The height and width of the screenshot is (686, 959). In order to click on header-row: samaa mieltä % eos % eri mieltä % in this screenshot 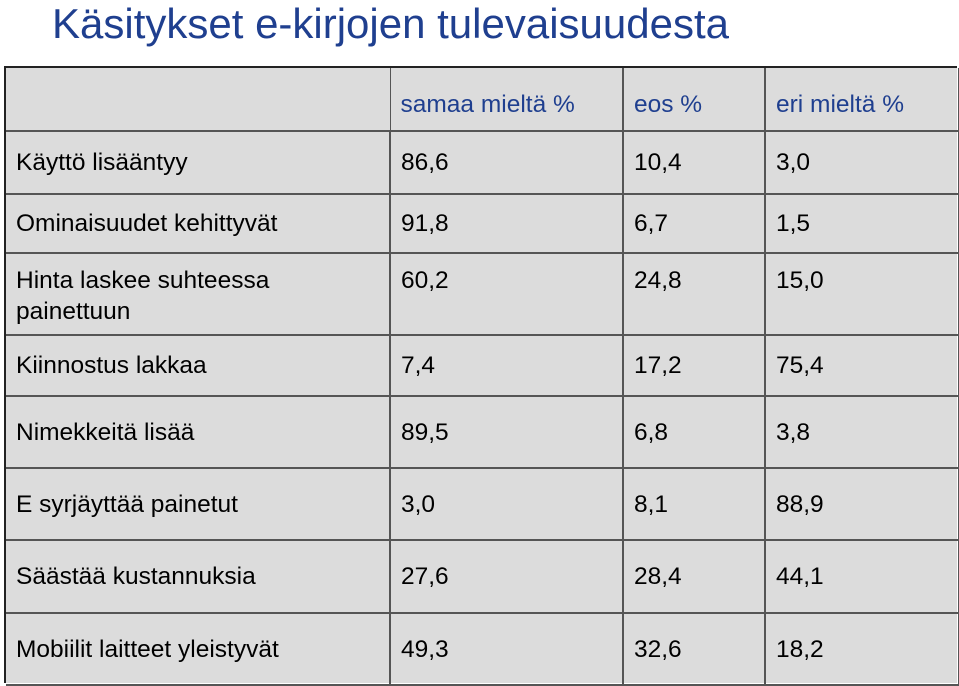, I will do `click(482, 100)`.